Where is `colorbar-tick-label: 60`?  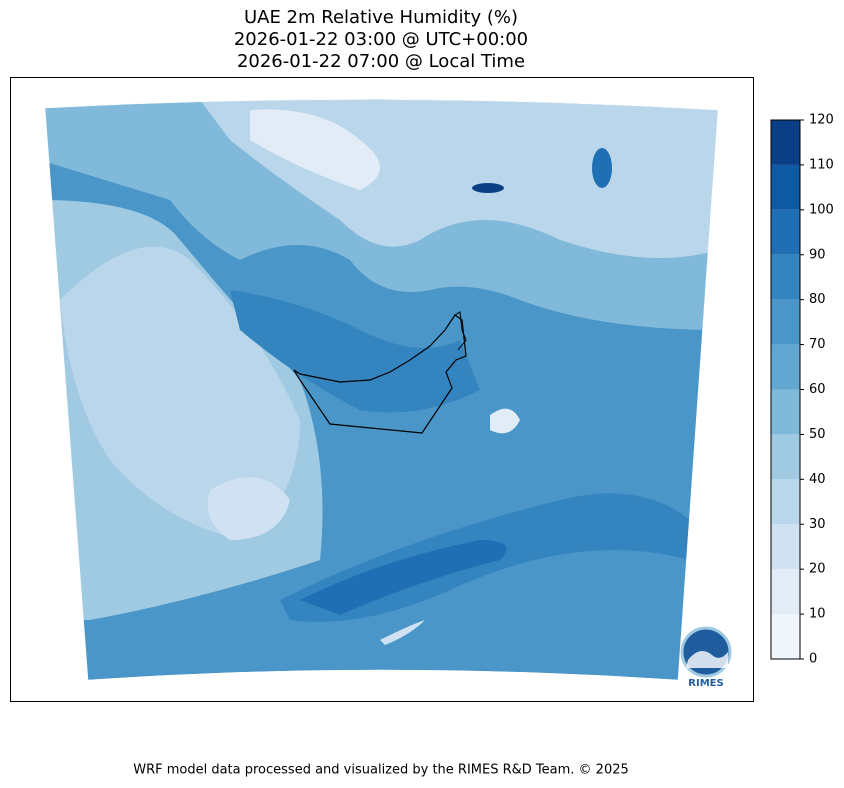
colorbar-tick-label: 60 is located at coordinates (817, 389).